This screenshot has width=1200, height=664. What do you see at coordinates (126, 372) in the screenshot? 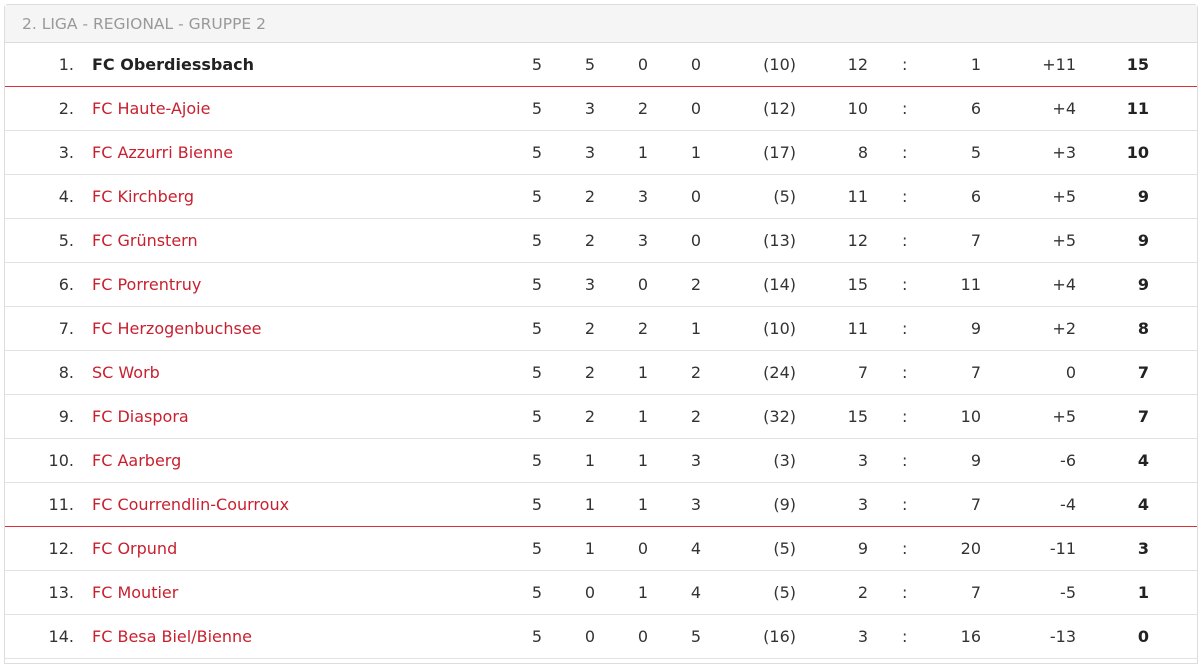
I see `team-link: SC Worb` at bounding box center [126, 372].